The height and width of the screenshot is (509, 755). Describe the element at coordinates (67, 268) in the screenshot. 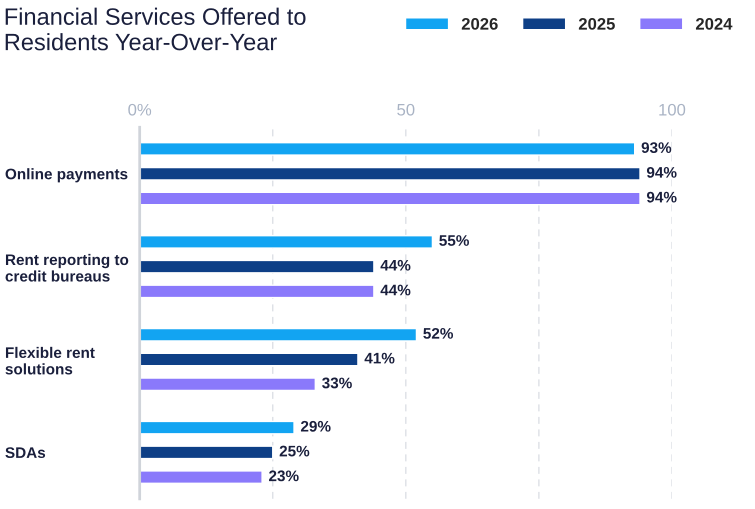

I see `y-tick-label: Rent reporting to credit bureaus` at that location.